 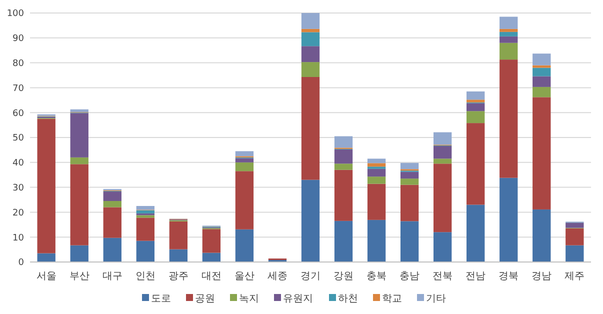 What do you see at coordinates (211, 276) in the screenshot?
I see `x-tick-label: 대전` at bounding box center [211, 276].